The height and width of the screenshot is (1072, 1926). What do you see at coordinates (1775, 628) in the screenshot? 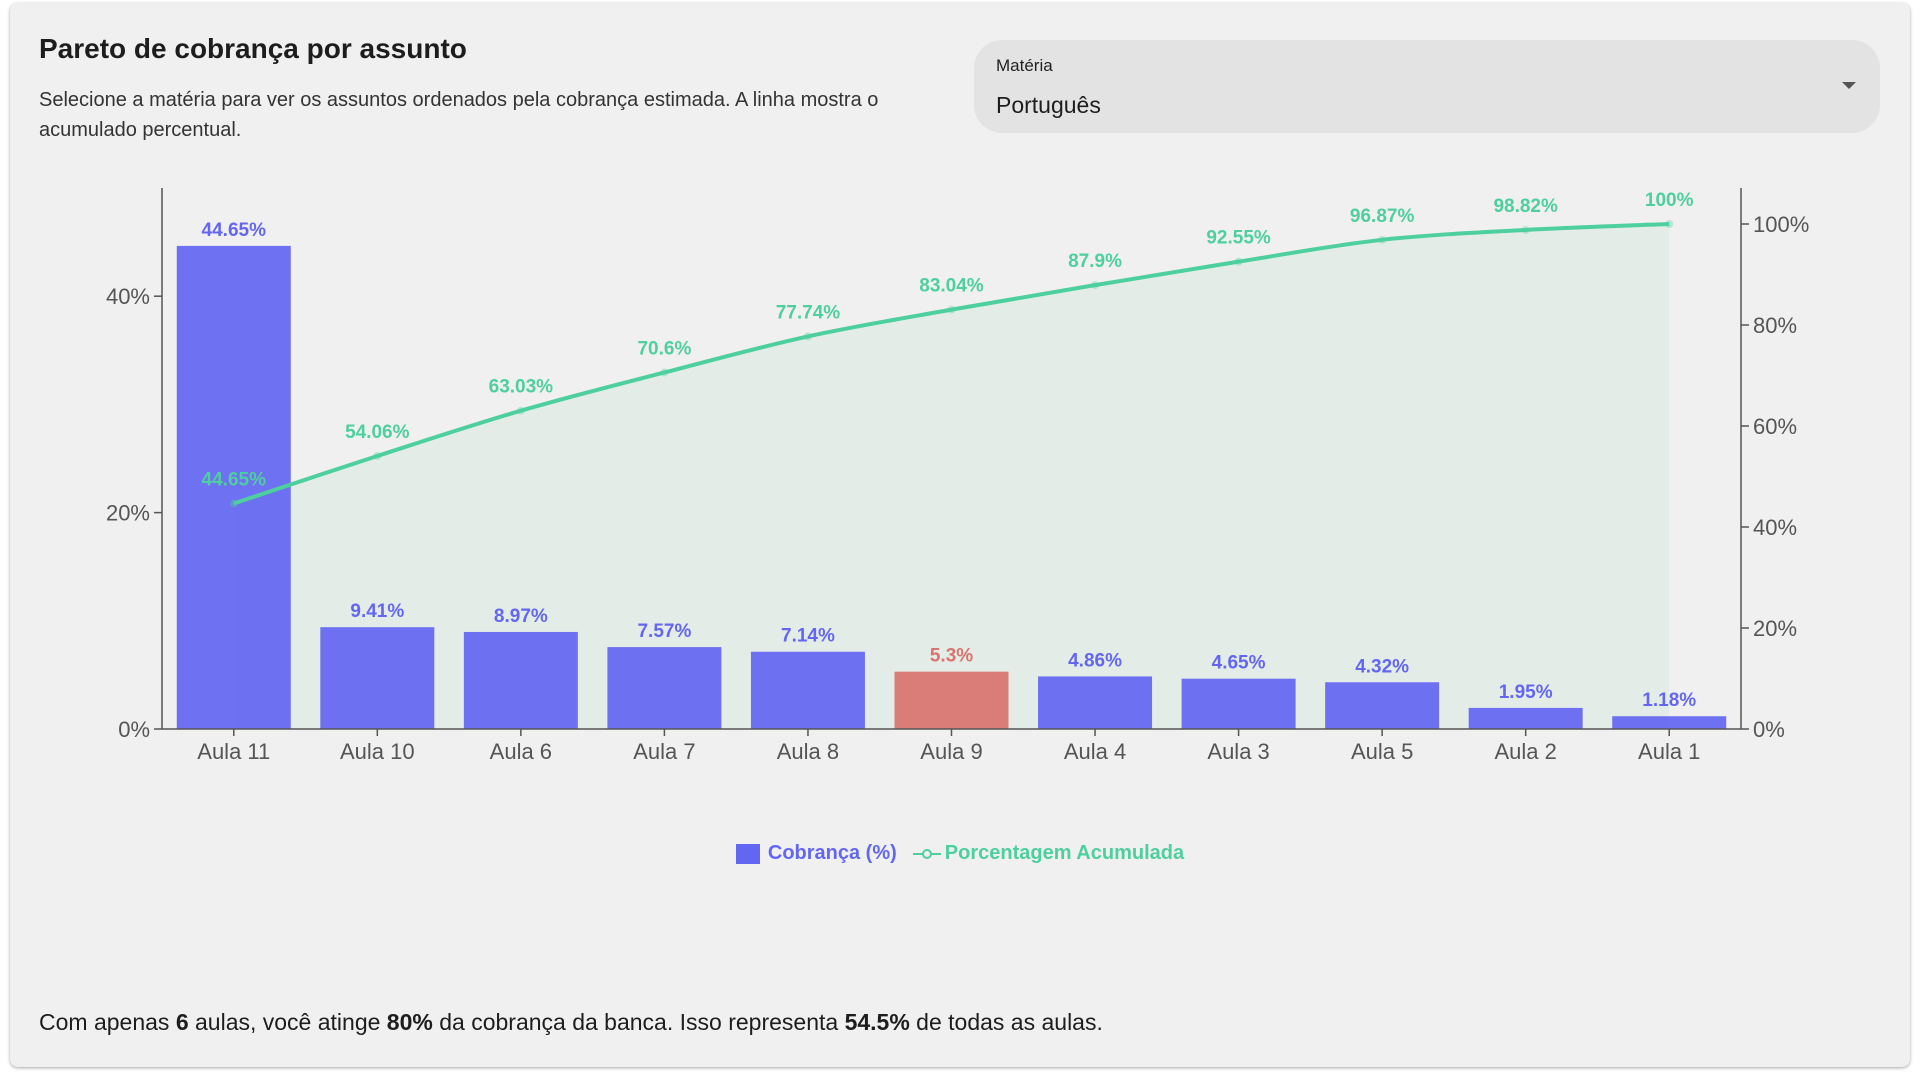
I see `y-right-tick-label: 20%` at bounding box center [1775, 628].